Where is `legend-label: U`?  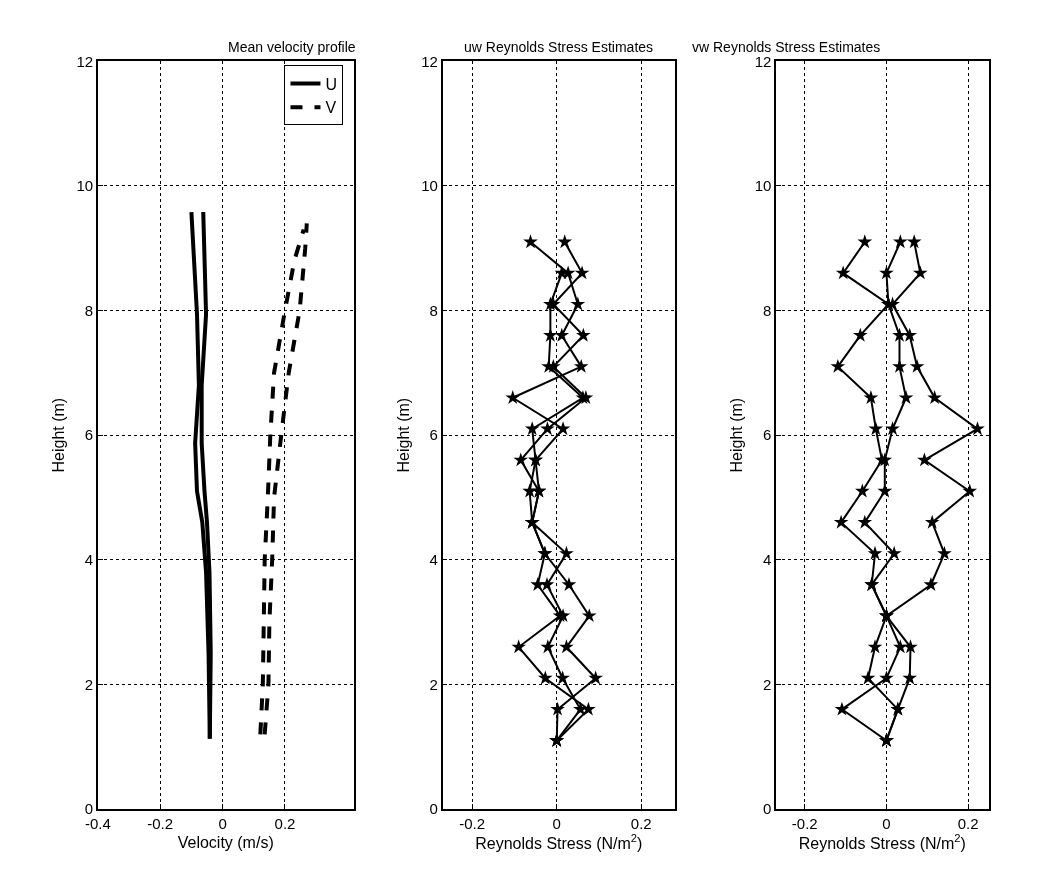 legend-label: U is located at coordinates (331, 84).